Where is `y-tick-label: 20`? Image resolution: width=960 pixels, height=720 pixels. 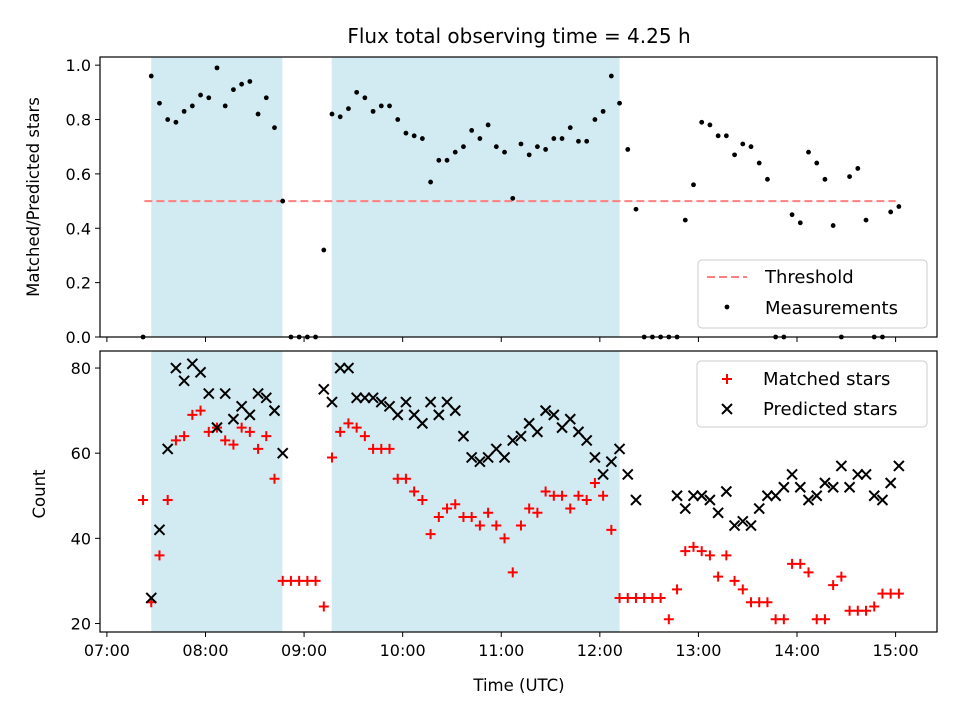
y-tick-label: 20 is located at coordinates (81, 623).